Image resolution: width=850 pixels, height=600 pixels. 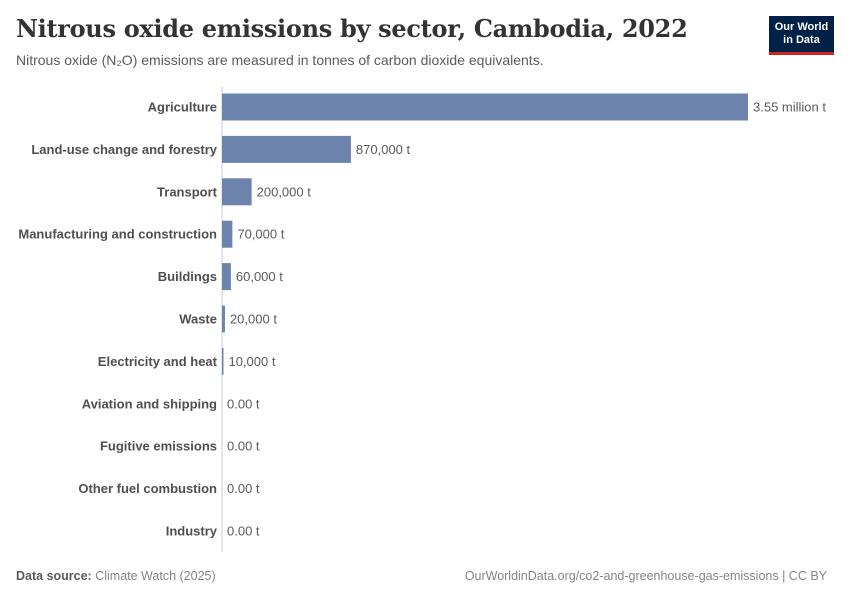 I want to click on value-label: 20,000 t, so click(x=253, y=319).